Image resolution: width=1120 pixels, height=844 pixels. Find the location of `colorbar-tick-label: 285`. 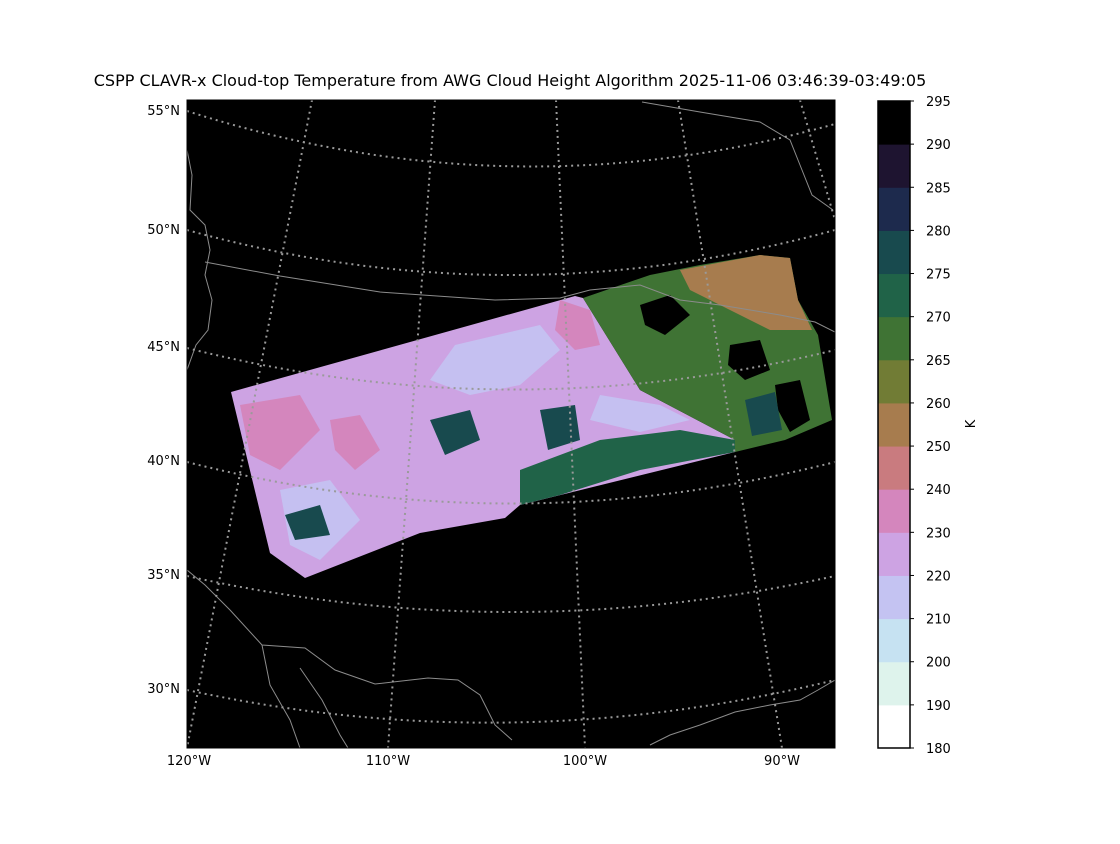

colorbar-tick-label: 285 is located at coordinates (938, 188).